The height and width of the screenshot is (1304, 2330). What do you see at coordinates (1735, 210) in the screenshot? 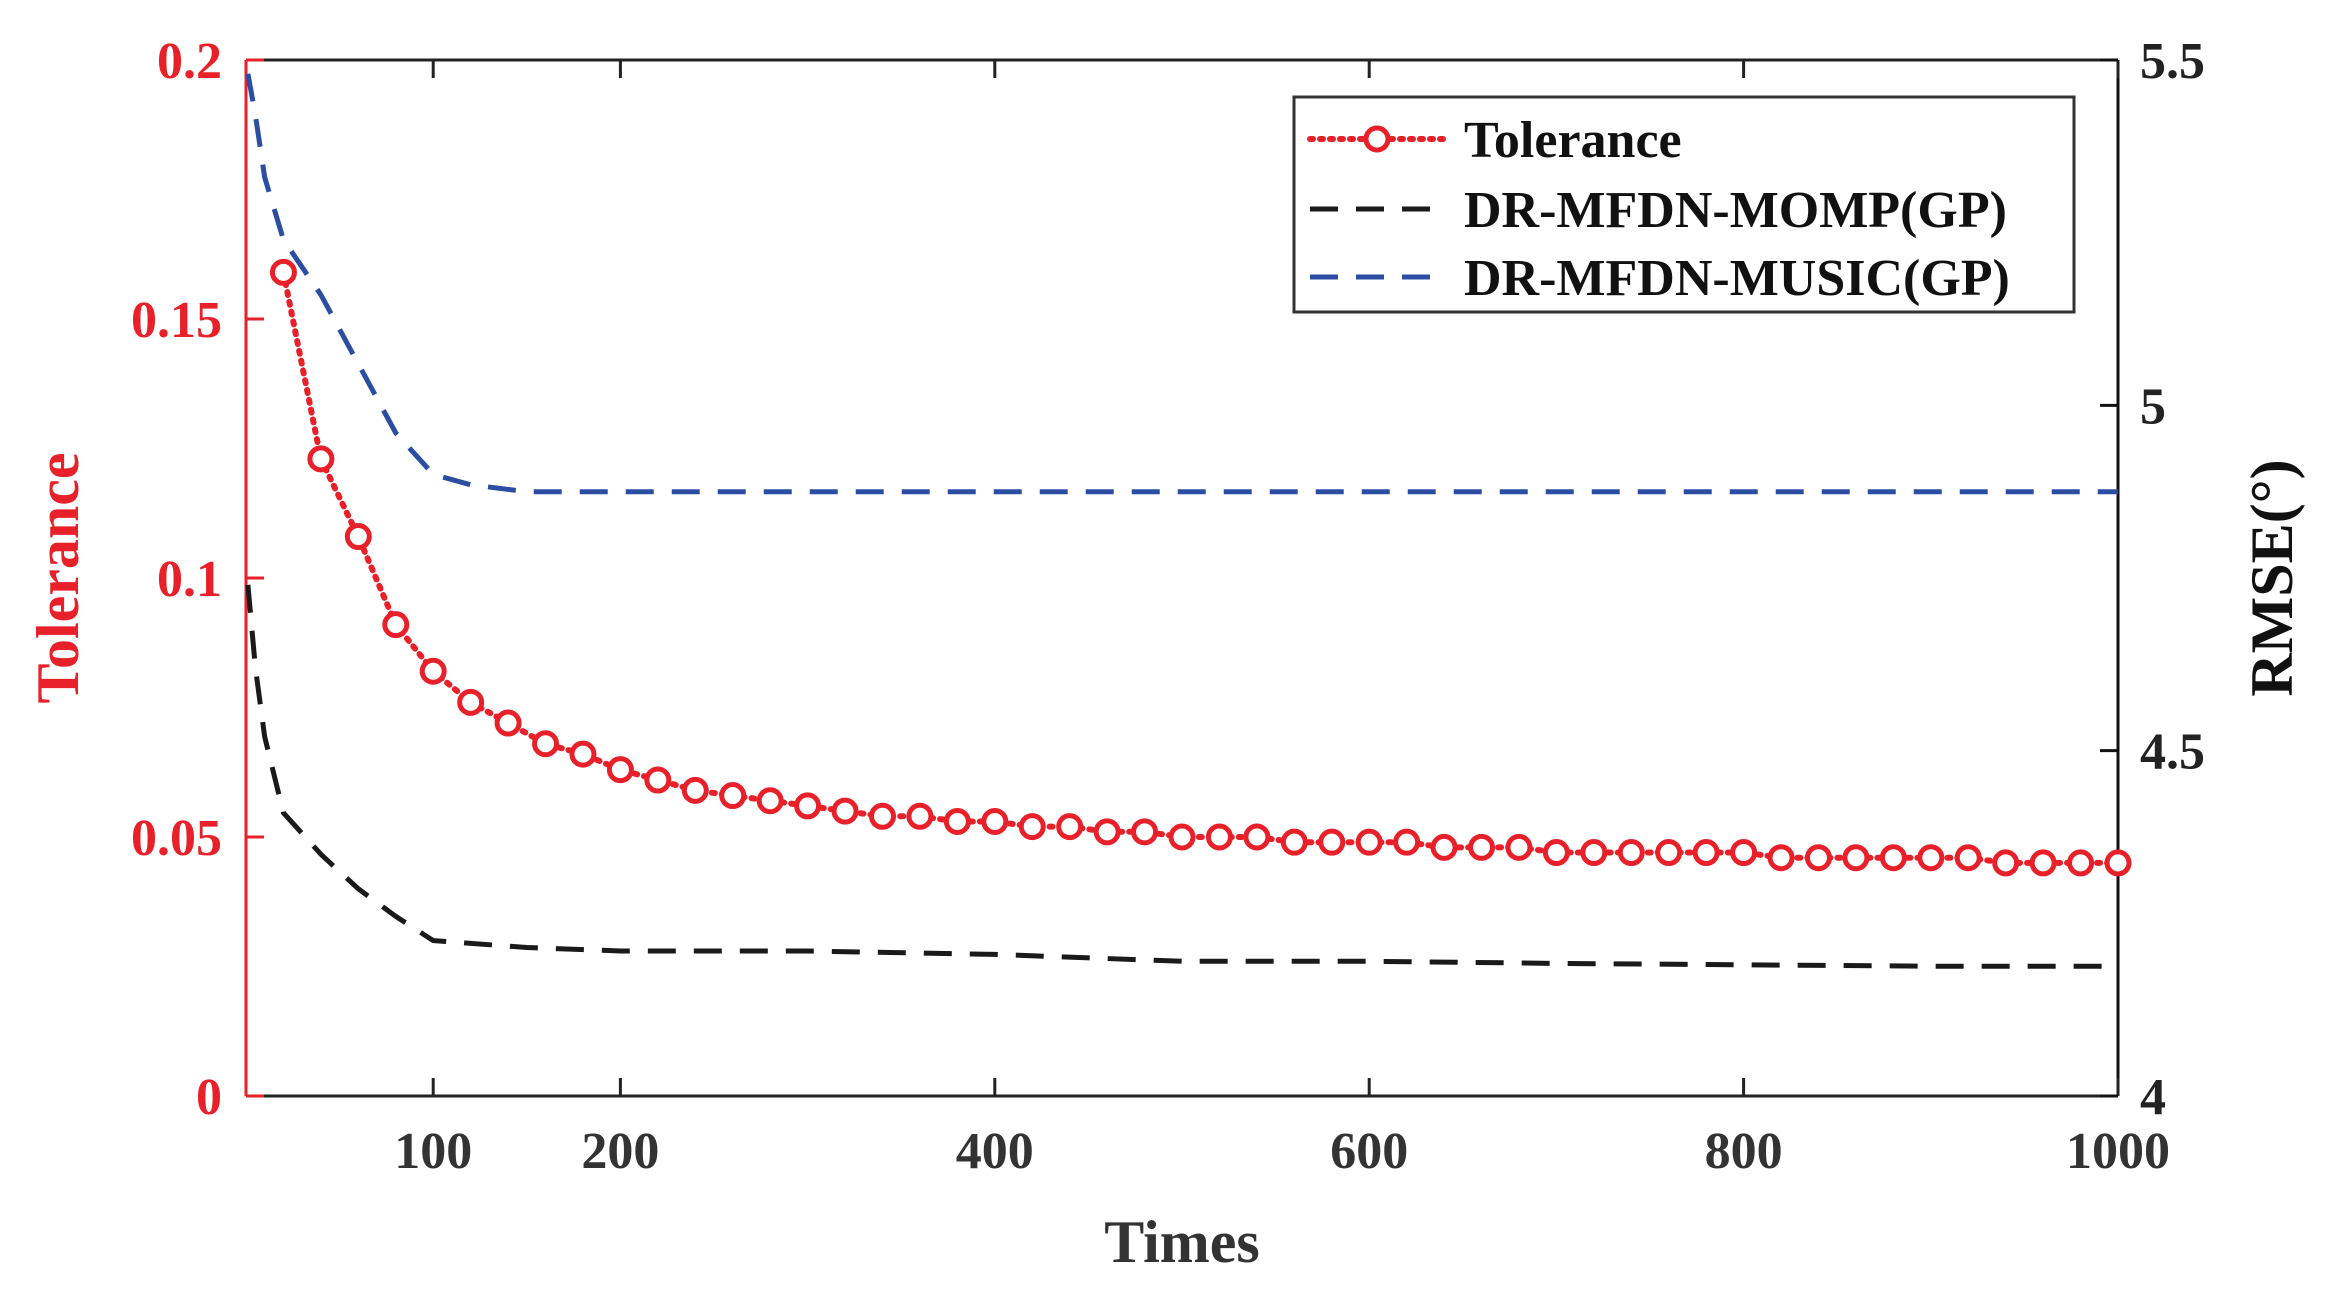
I see `legend-label: DR-MFDN-MOMP(GP)` at bounding box center [1735, 210].